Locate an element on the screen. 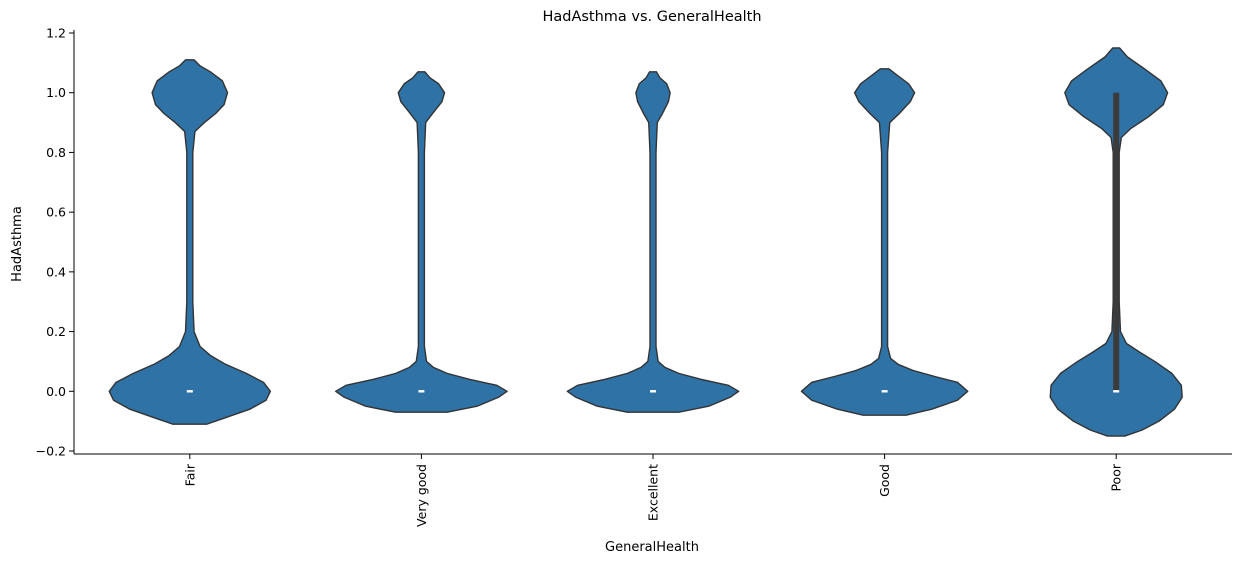 This screenshot has width=1258, height=563. x-tick-label: Excellent is located at coordinates (653, 492).